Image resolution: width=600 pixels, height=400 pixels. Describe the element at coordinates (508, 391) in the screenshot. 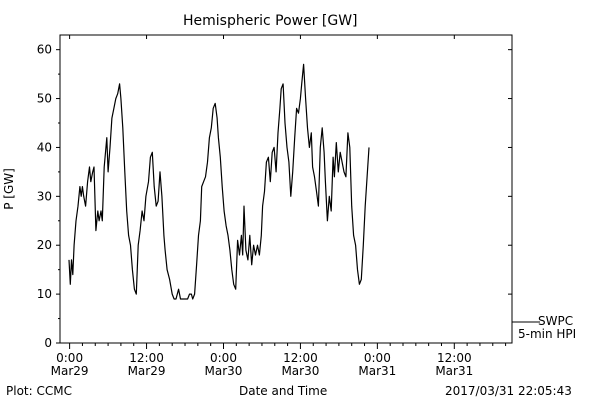

I see `plot-timestamp: 2017/03/31 22:05:43` at that location.